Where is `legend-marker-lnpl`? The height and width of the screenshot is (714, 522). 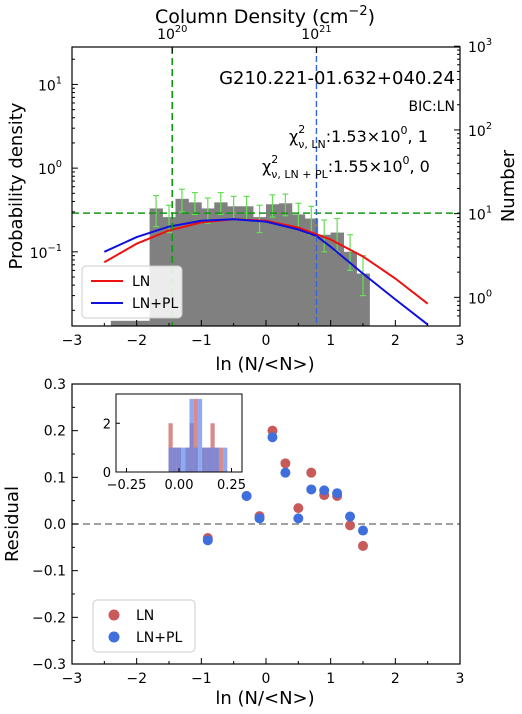
legend-marker-lnpl is located at coordinates (114, 637).